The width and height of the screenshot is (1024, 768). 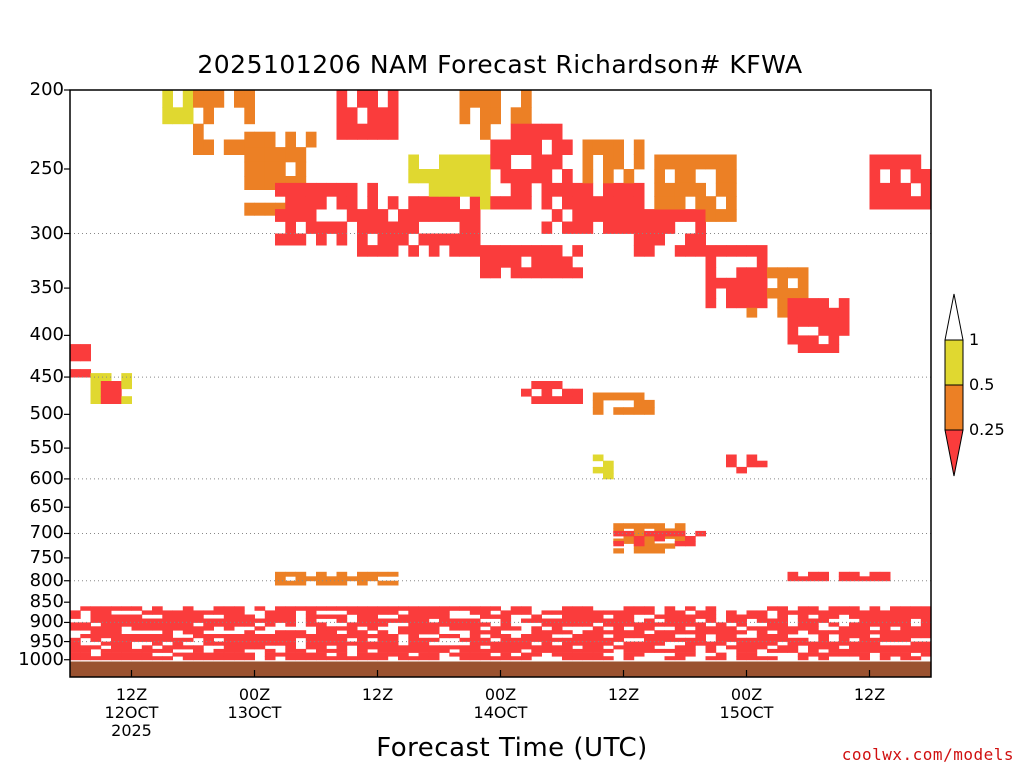 What do you see at coordinates (927, 754) in the screenshot?
I see `site-credit: coolwx.com/models` at bounding box center [927, 754].